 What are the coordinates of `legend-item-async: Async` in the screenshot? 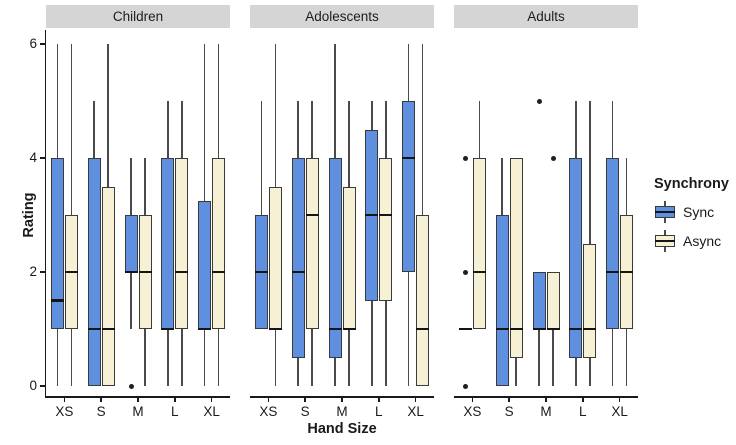 It's located at (695, 241).